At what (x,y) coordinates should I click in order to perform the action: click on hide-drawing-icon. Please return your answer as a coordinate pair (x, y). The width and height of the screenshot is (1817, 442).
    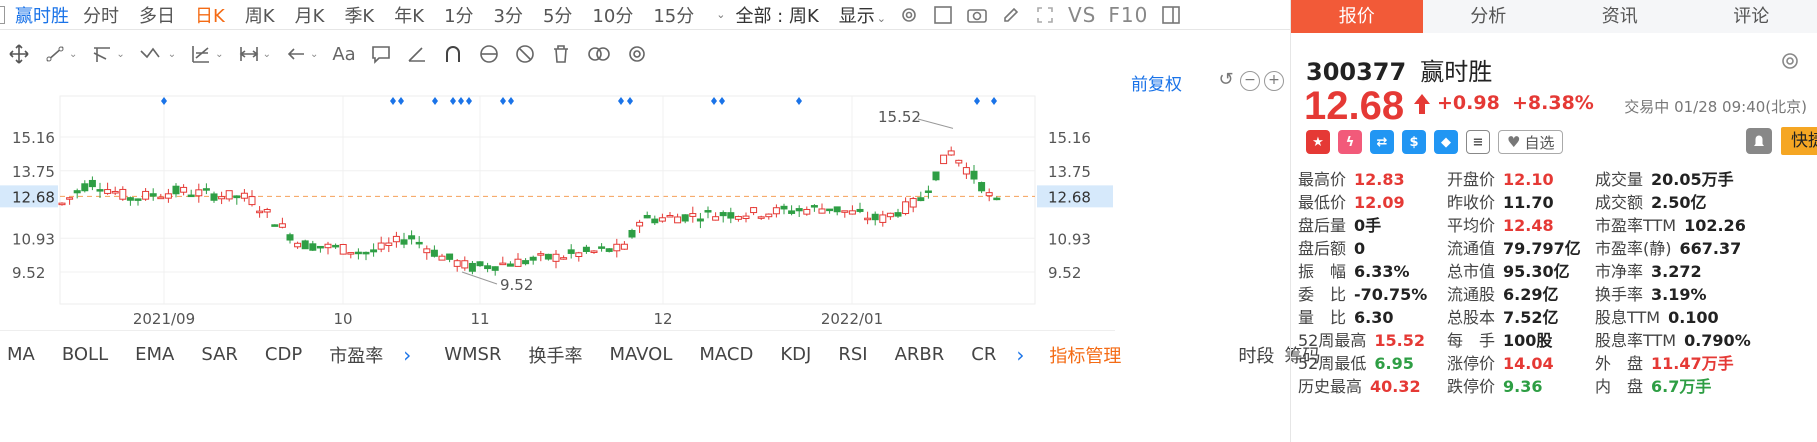
    Looking at the image, I should click on (525, 54).